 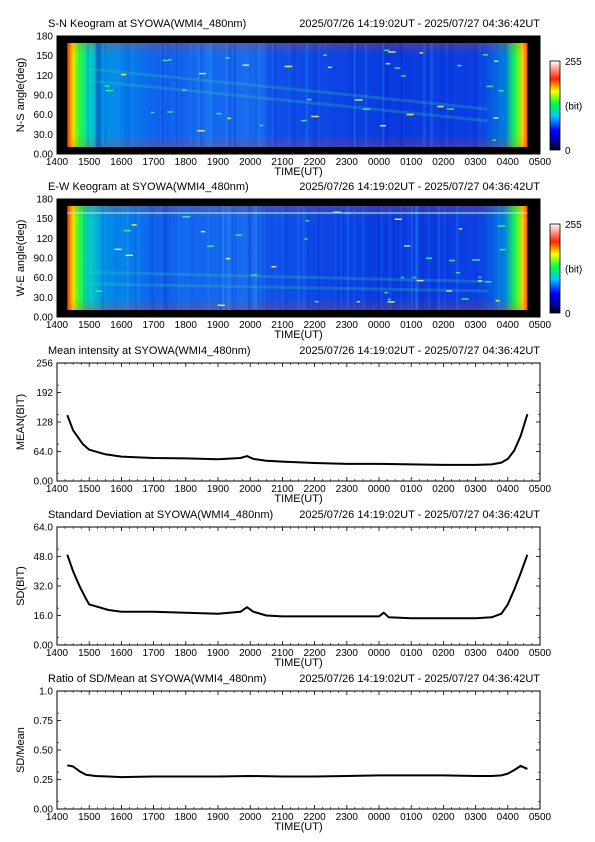 I want to click on y-tick-label: 16.0, so click(x=44, y=616).